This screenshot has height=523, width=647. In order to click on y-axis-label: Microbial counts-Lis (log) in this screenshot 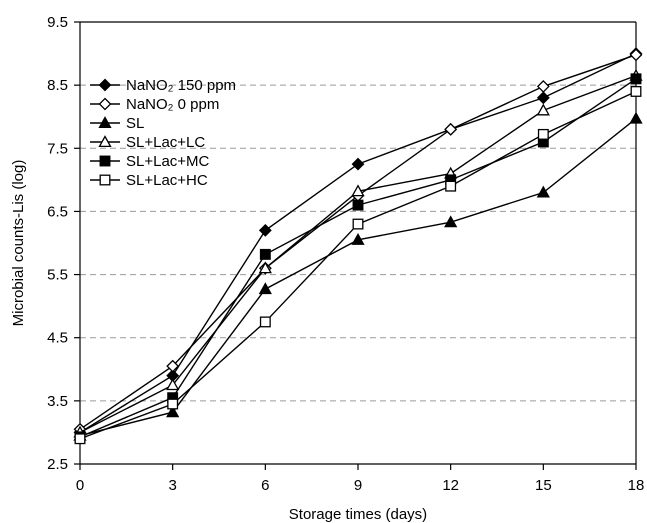, I will do `click(18, 243)`.